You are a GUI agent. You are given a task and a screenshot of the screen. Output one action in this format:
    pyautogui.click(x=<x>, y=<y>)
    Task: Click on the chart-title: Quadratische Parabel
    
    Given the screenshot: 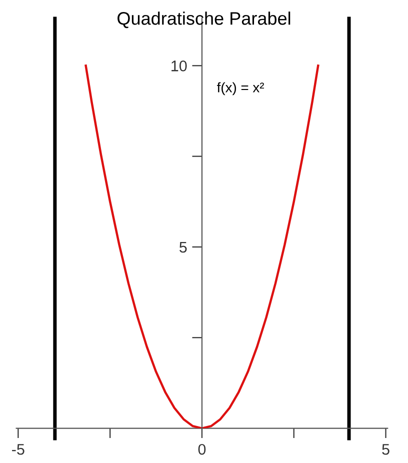 What is the action you would take?
    pyautogui.click(x=204, y=20)
    